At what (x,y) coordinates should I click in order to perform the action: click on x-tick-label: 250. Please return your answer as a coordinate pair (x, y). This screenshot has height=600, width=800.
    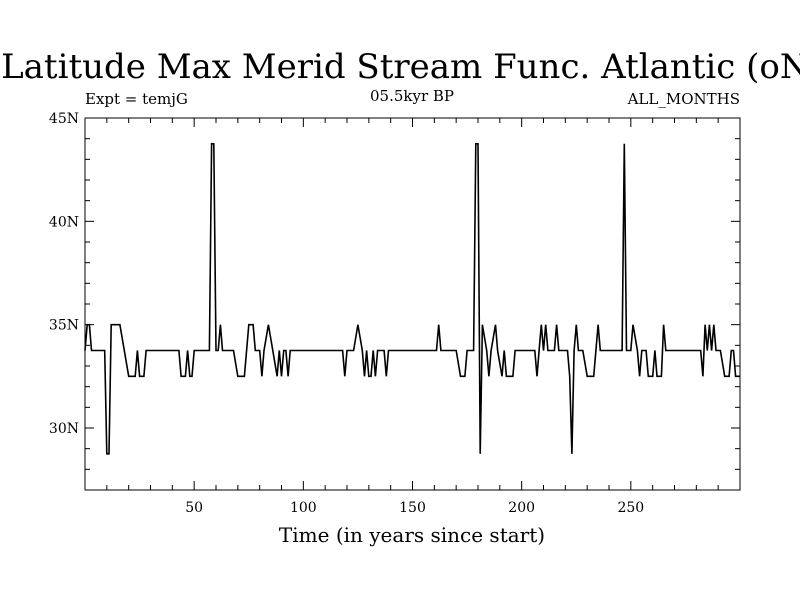
    Looking at the image, I should click on (630, 508).